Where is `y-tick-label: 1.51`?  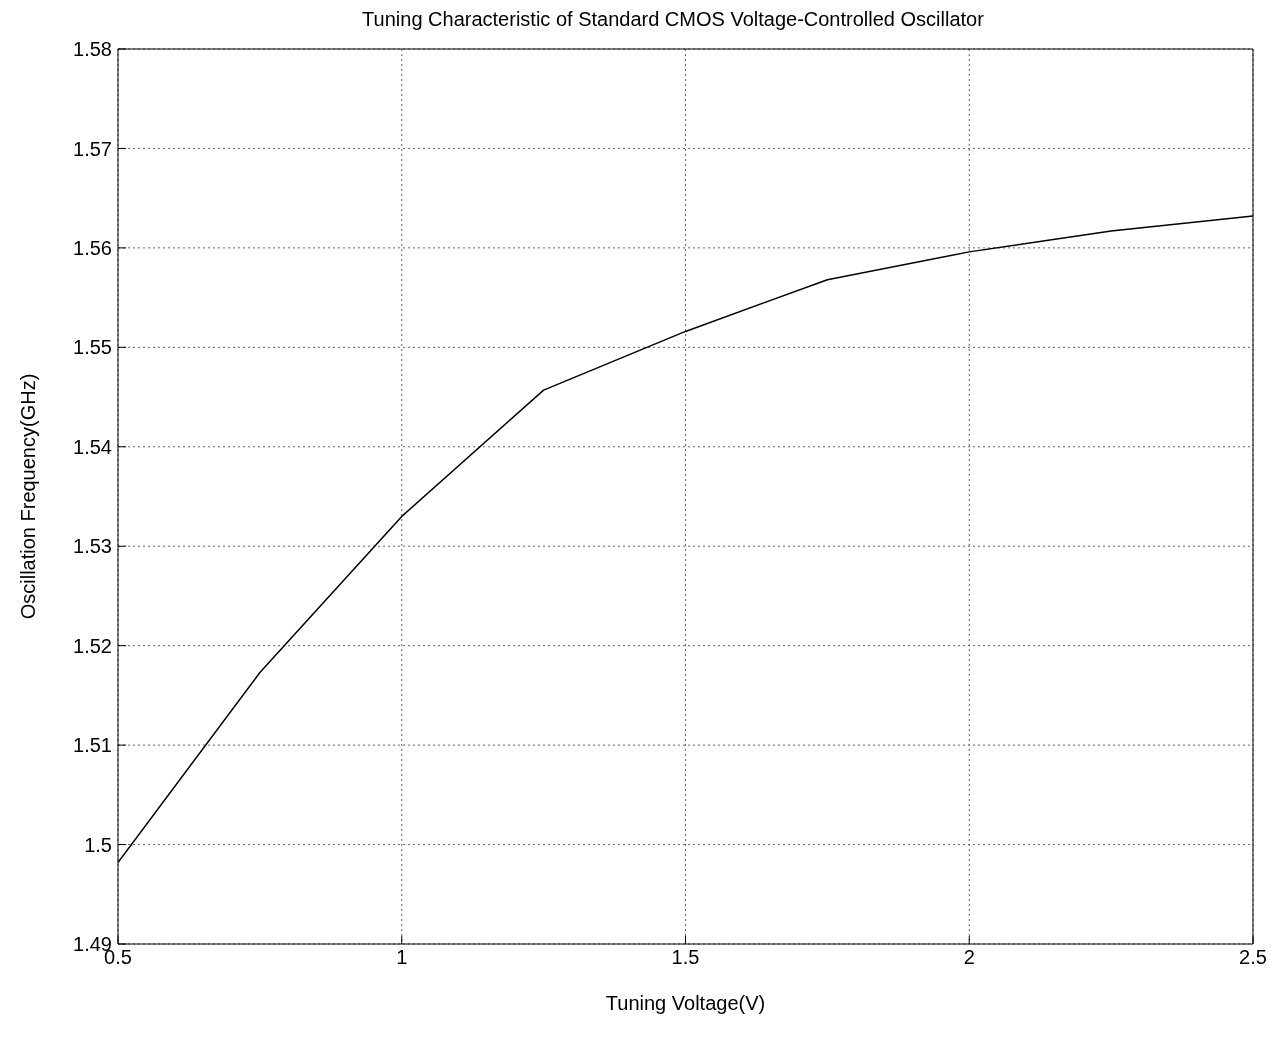 y-tick-label: 1.51 is located at coordinates (92, 745).